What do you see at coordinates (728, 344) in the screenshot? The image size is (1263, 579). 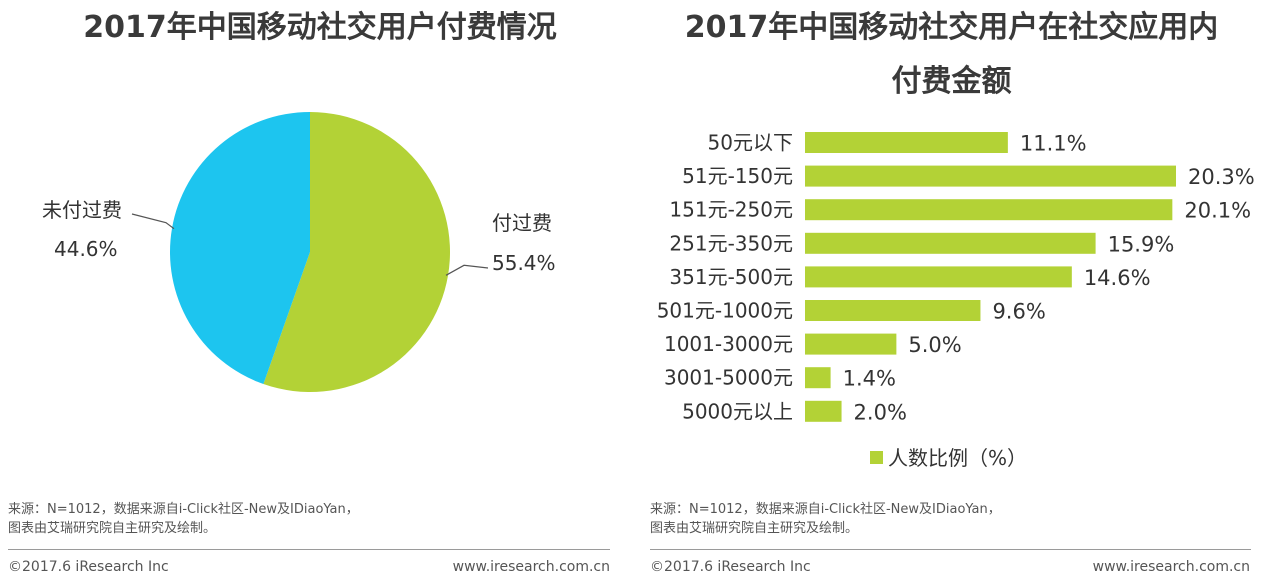 I see `bar-category-label: 1001-3000元` at bounding box center [728, 344].